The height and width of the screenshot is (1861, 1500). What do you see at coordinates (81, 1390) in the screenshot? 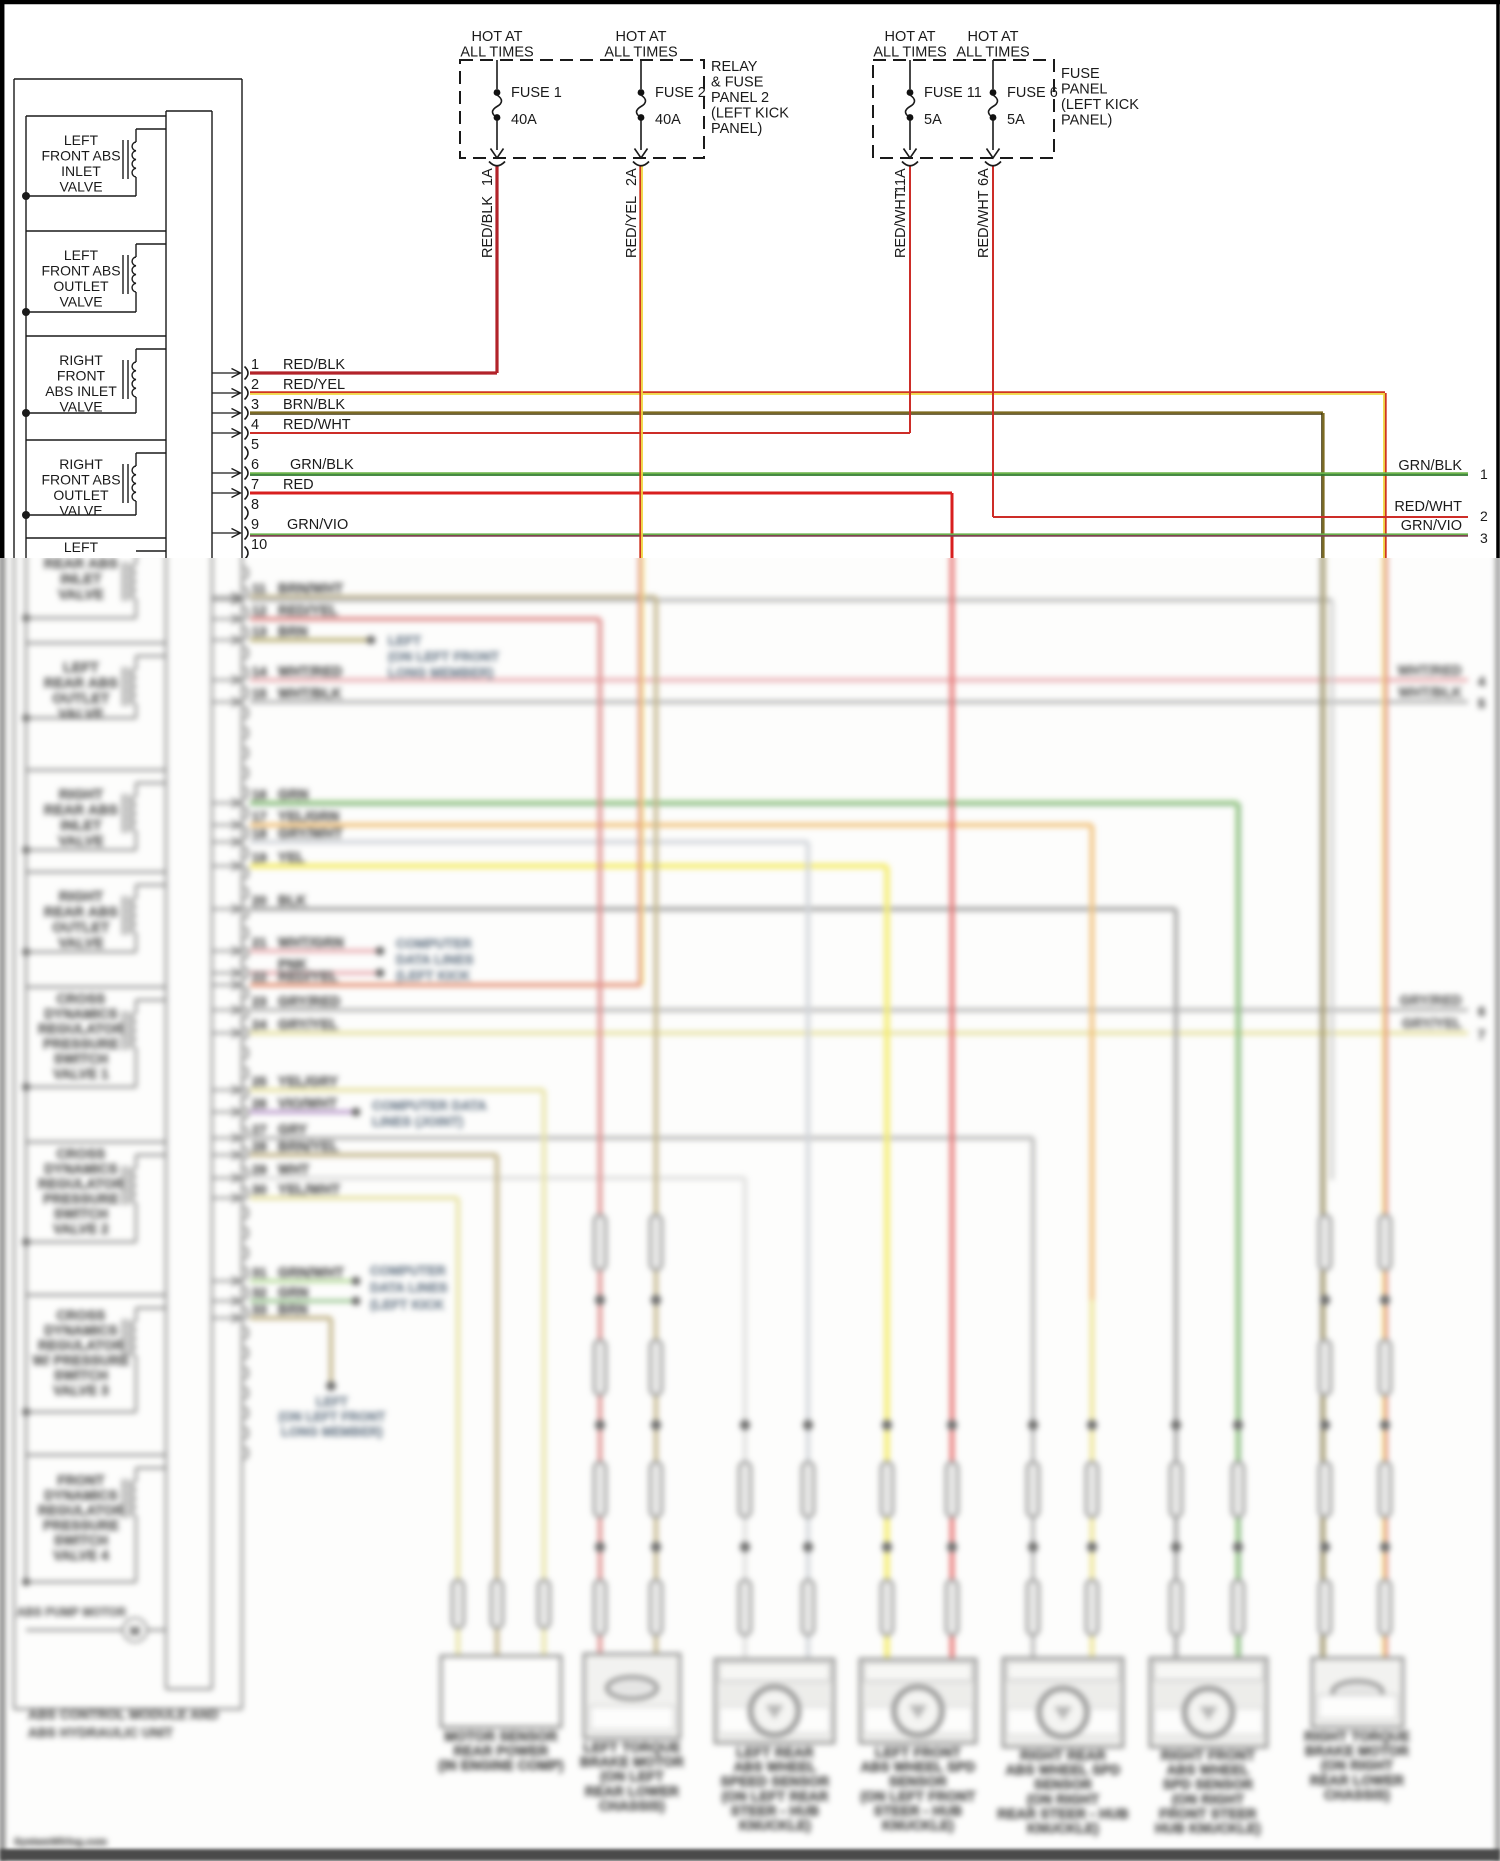
I see `svg-text: VALVE 3` at bounding box center [81, 1390].